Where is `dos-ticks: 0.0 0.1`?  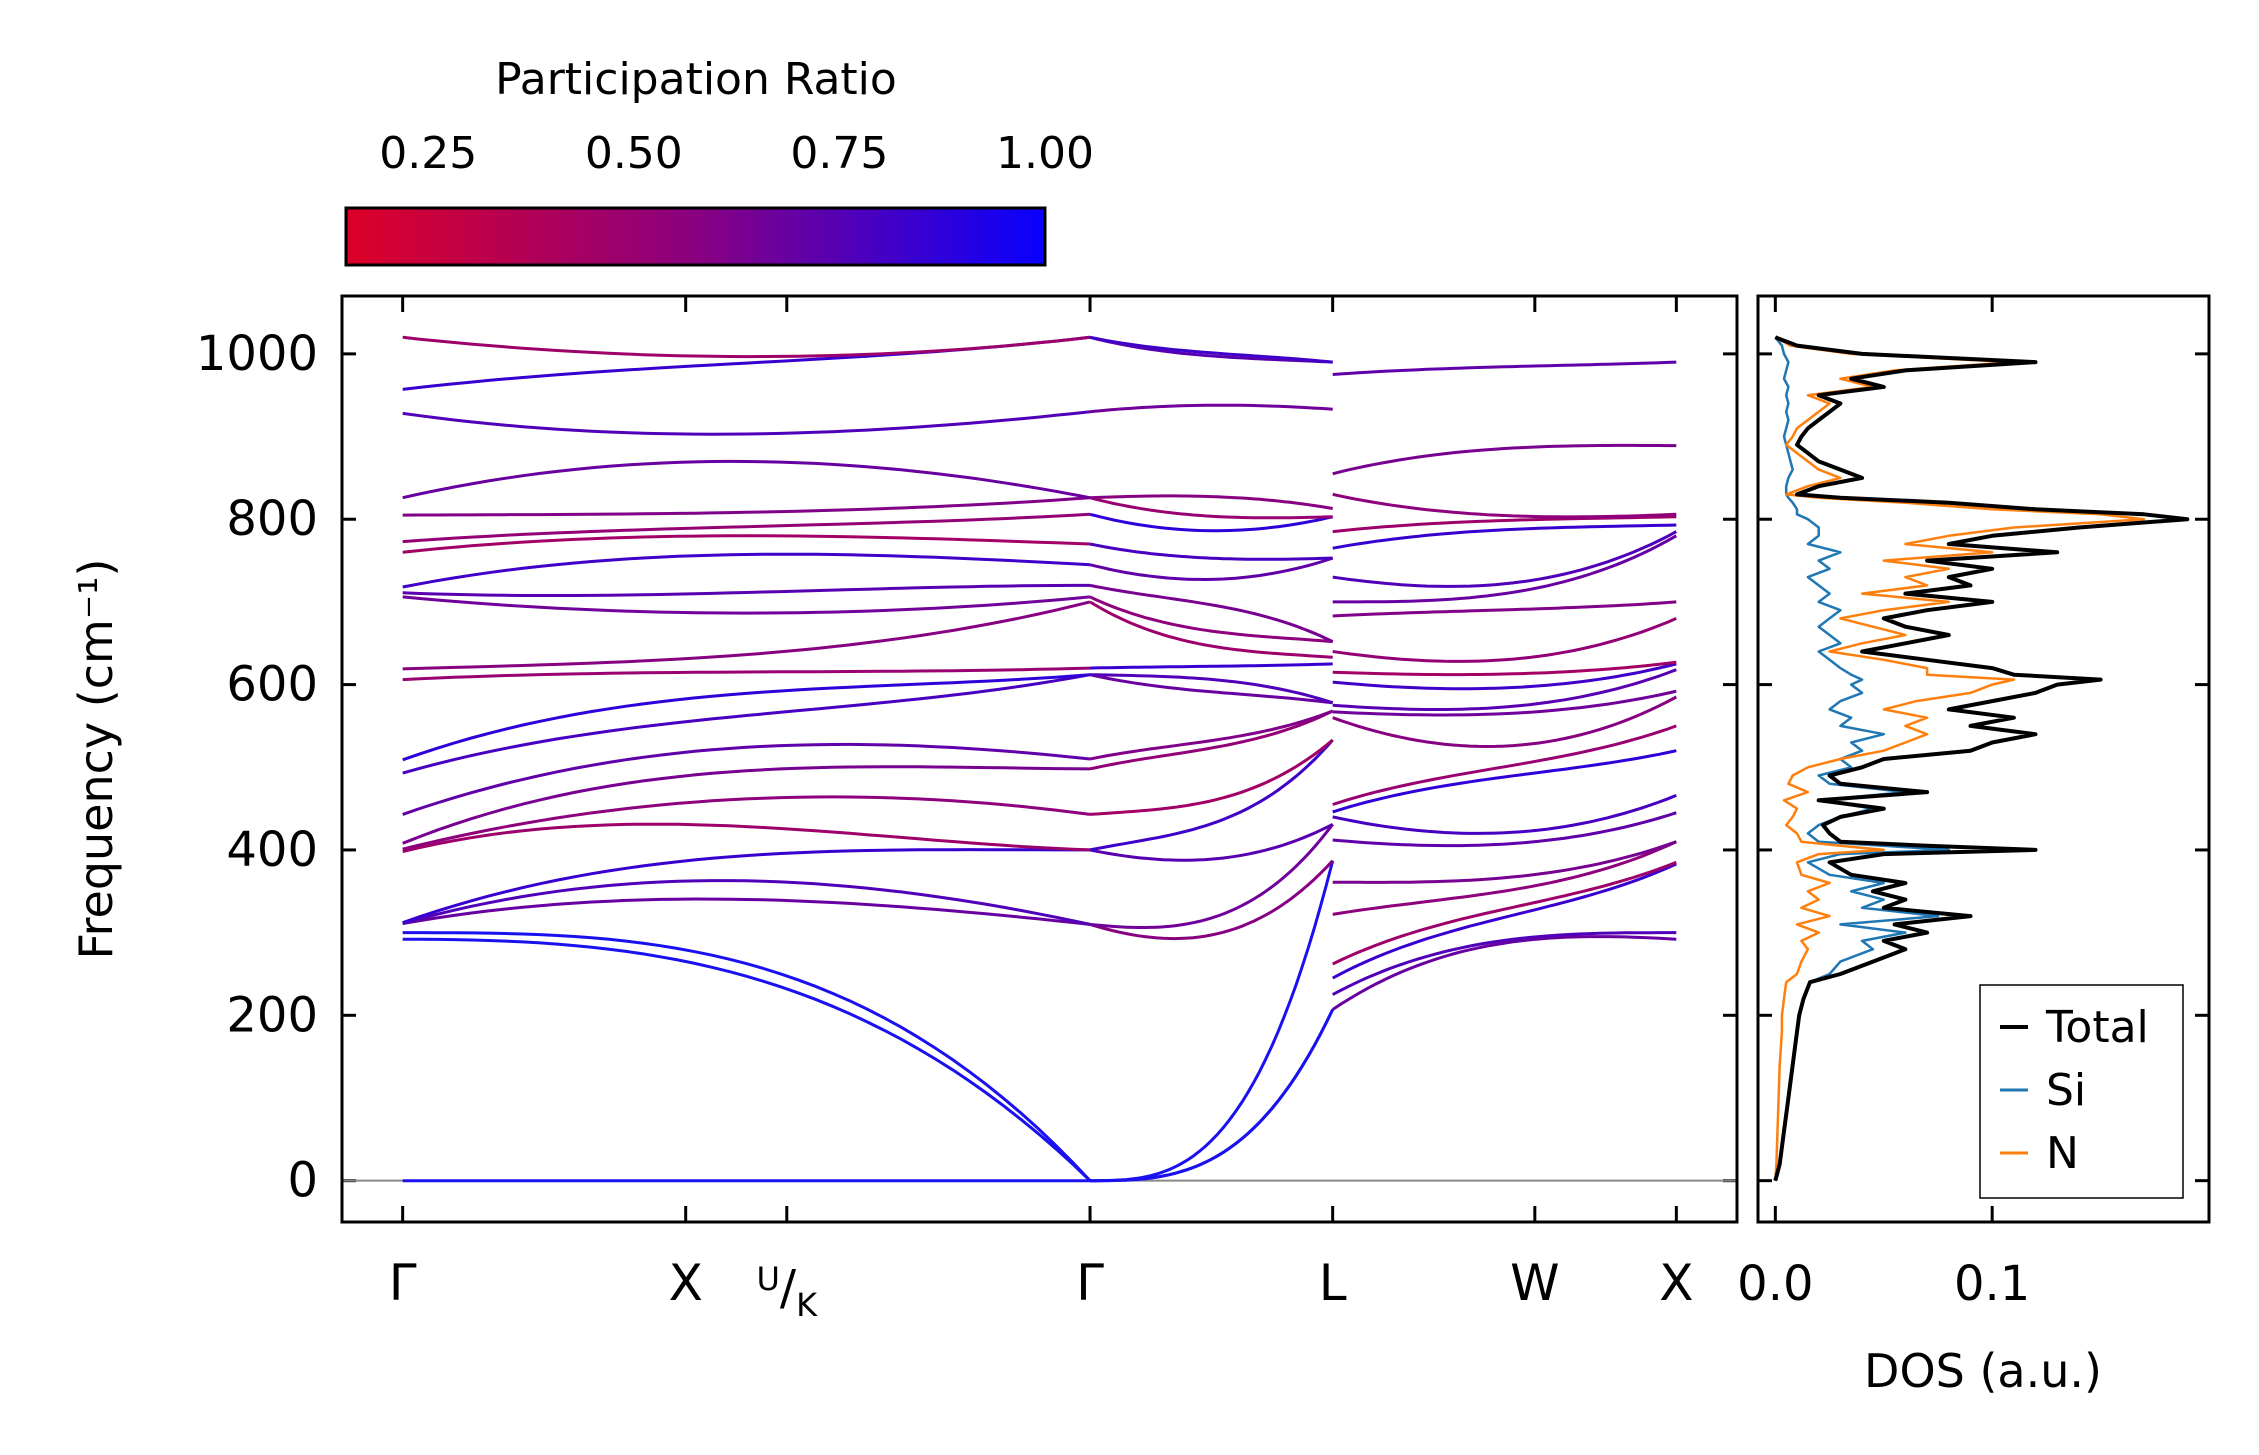
dos-ticks: 0.0 0.1 is located at coordinates (1973, 804).